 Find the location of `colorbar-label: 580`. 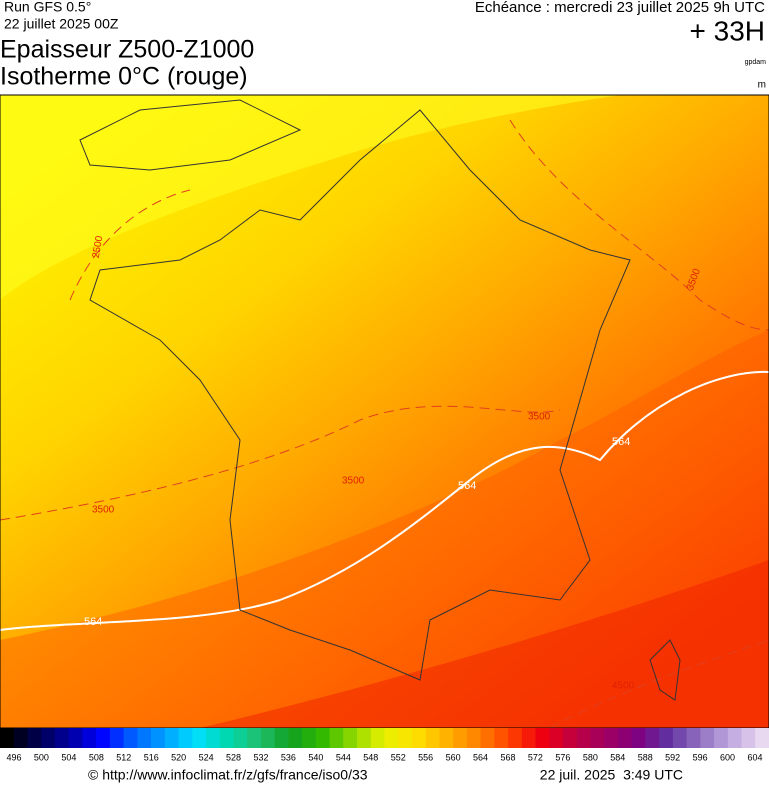

colorbar-label: 580 is located at coordinates (590, 757).